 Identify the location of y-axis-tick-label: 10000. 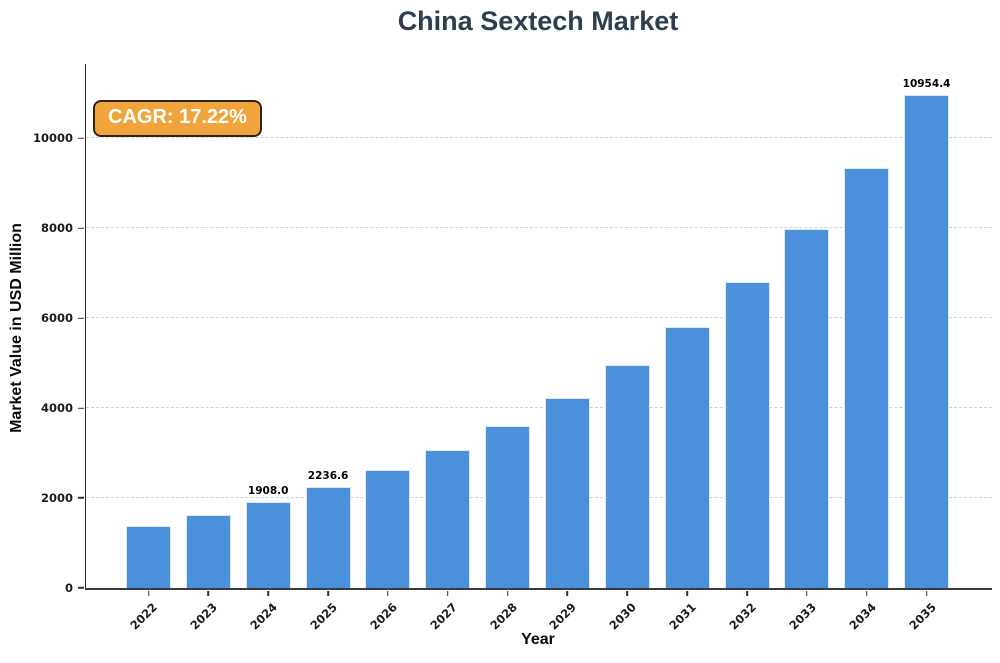
(52, 138).